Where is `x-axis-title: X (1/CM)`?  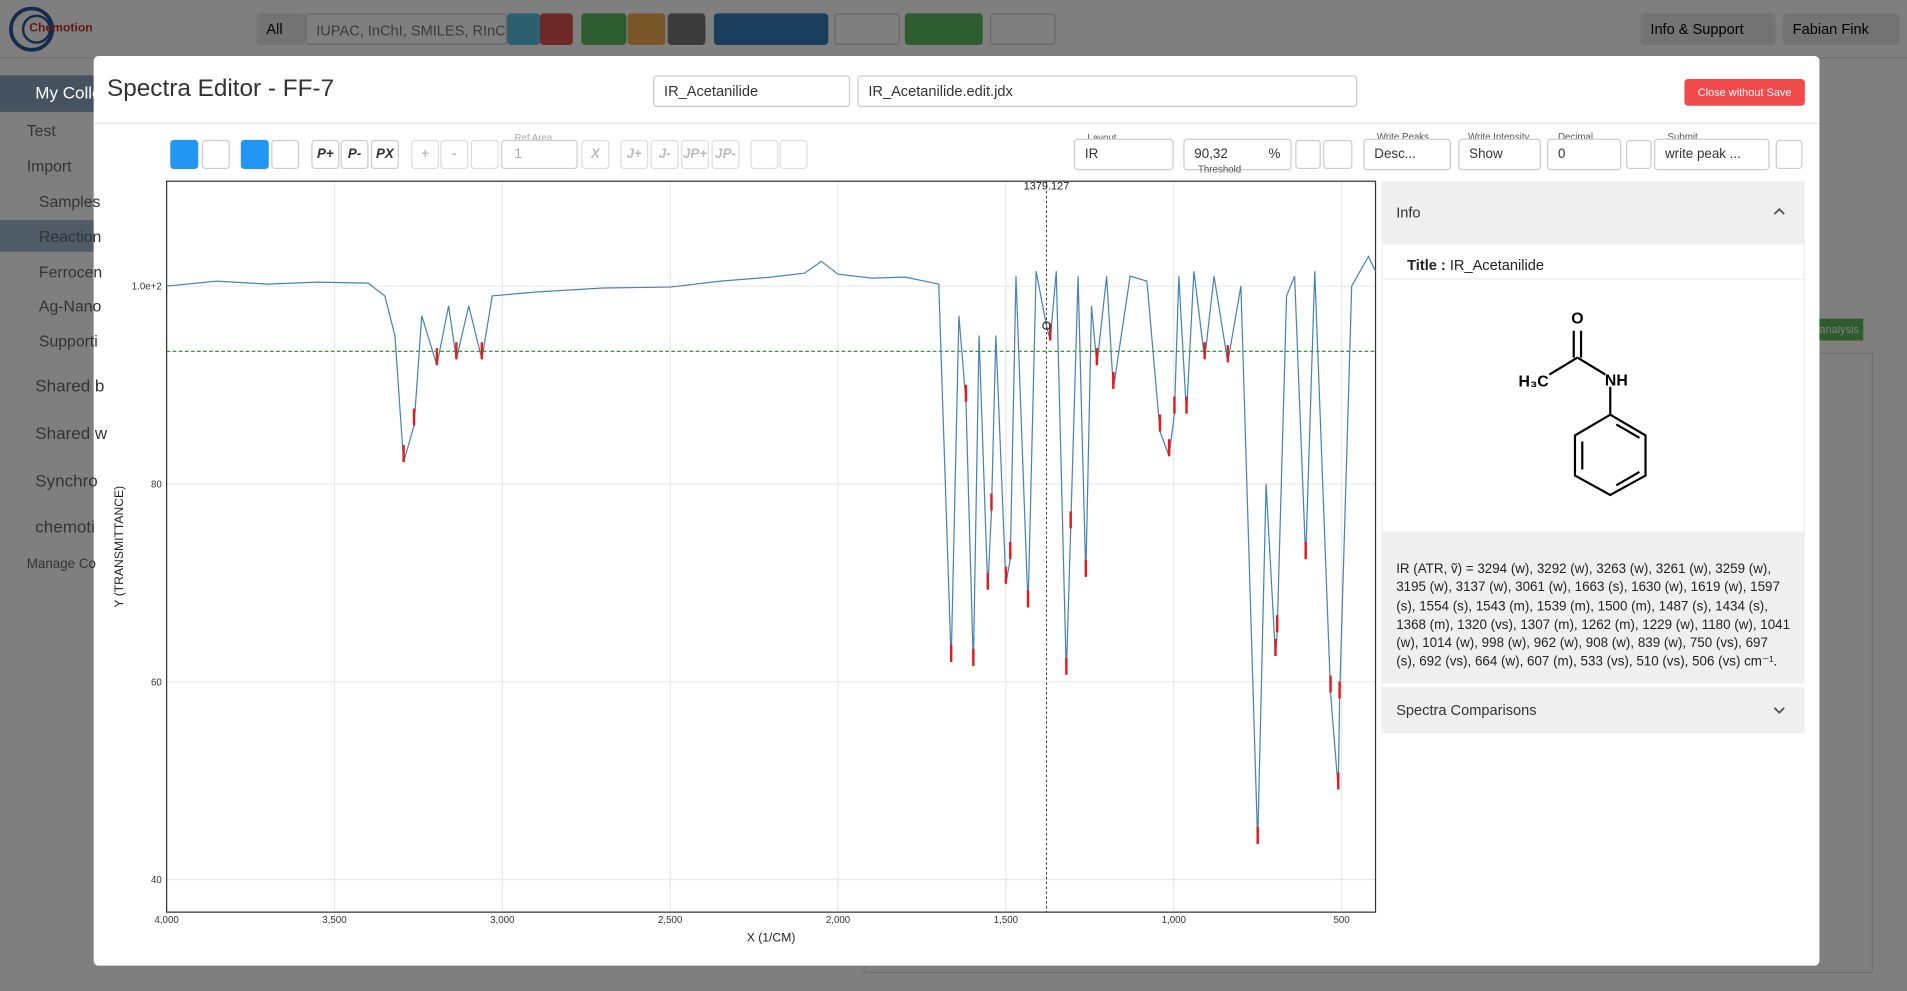 x-axis-title: X (1/CM) is located at coordinates (771, 937).